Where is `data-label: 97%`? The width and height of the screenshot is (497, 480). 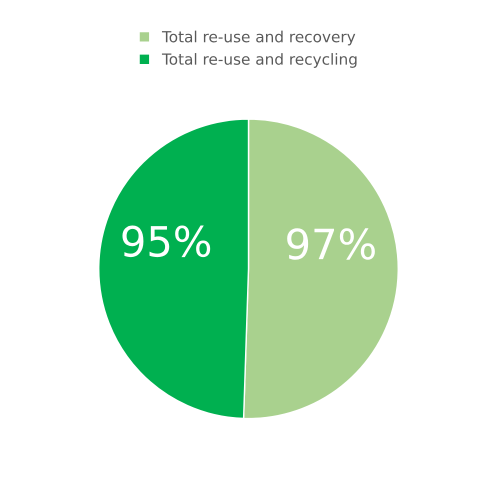
data-label: 97% is located at coordinates (331, 244).